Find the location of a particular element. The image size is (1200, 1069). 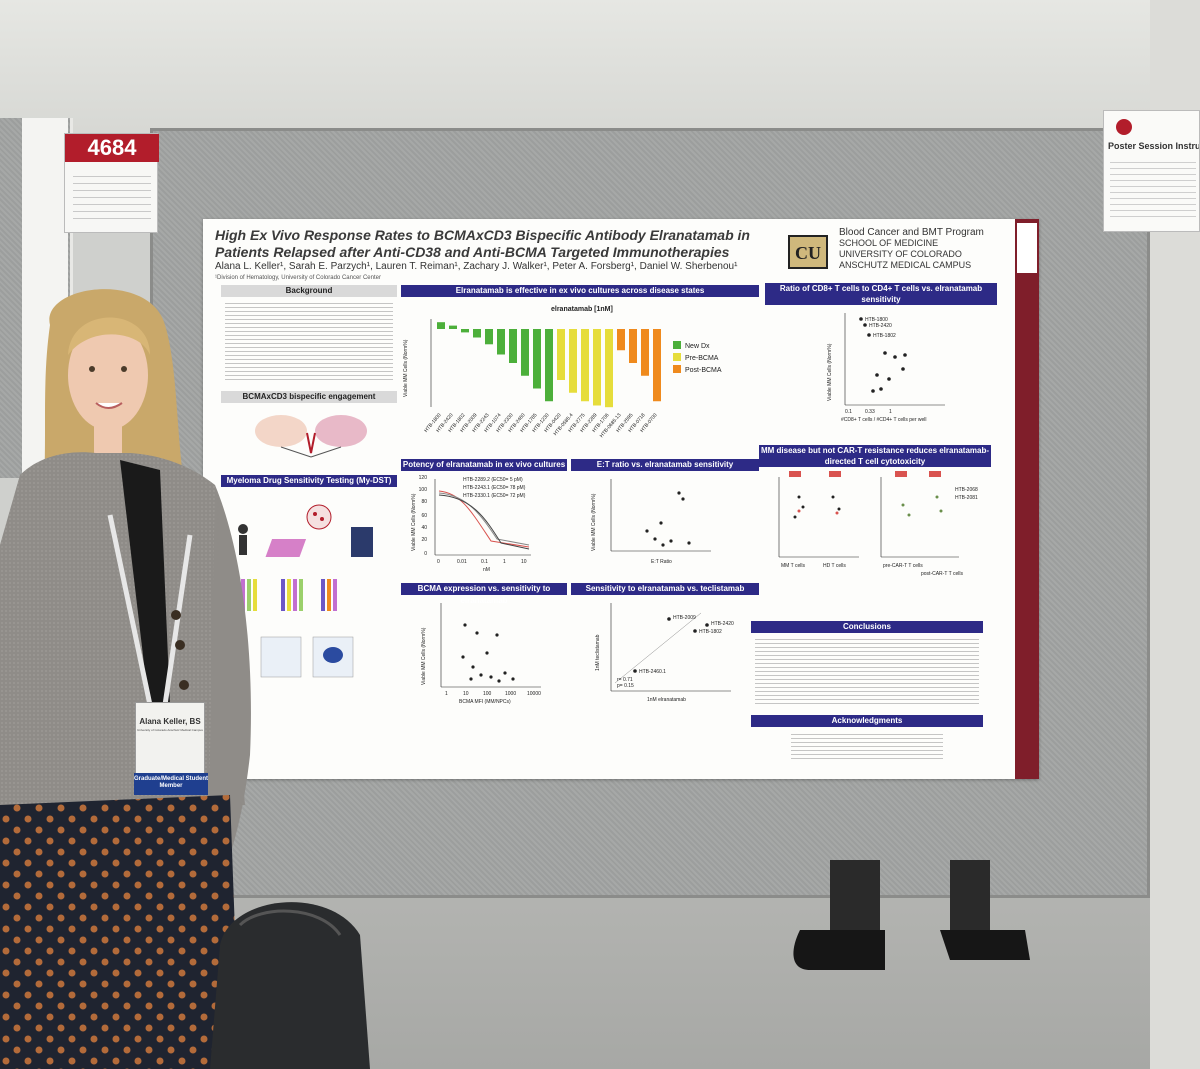

bcma-ylabel: Viable MM Cells (Norm%) is located at coordinates (424, 656).